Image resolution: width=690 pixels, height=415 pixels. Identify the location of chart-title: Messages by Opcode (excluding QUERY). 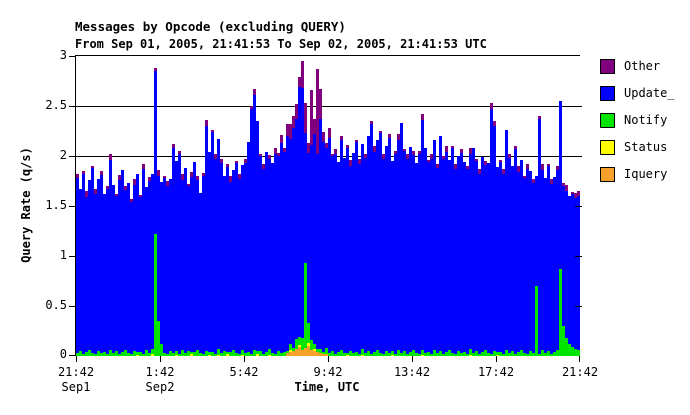
(210, 26).